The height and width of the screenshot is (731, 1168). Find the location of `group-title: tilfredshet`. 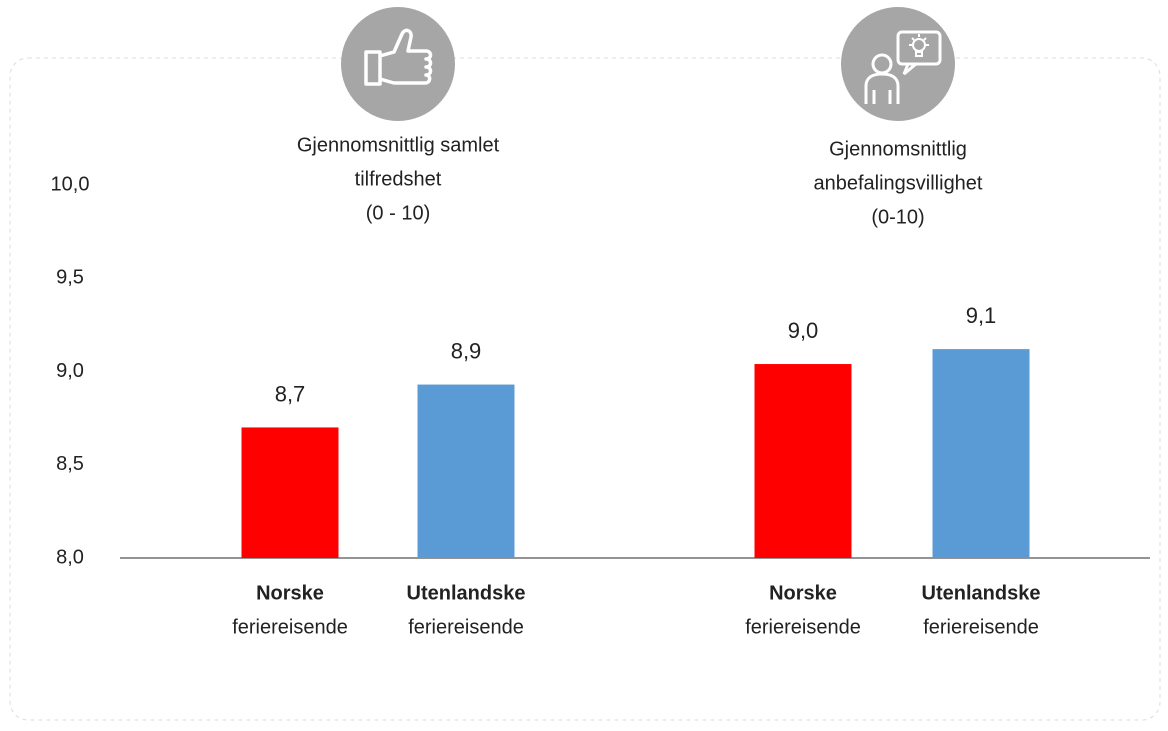

group-title: tilfredshet is located at coordinates (398, 179).